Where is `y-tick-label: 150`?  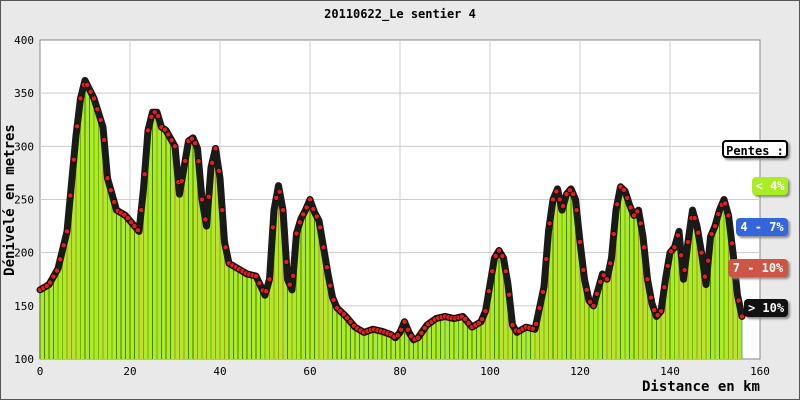 y-tick-label: 150 is located at coordinates (24, 306).